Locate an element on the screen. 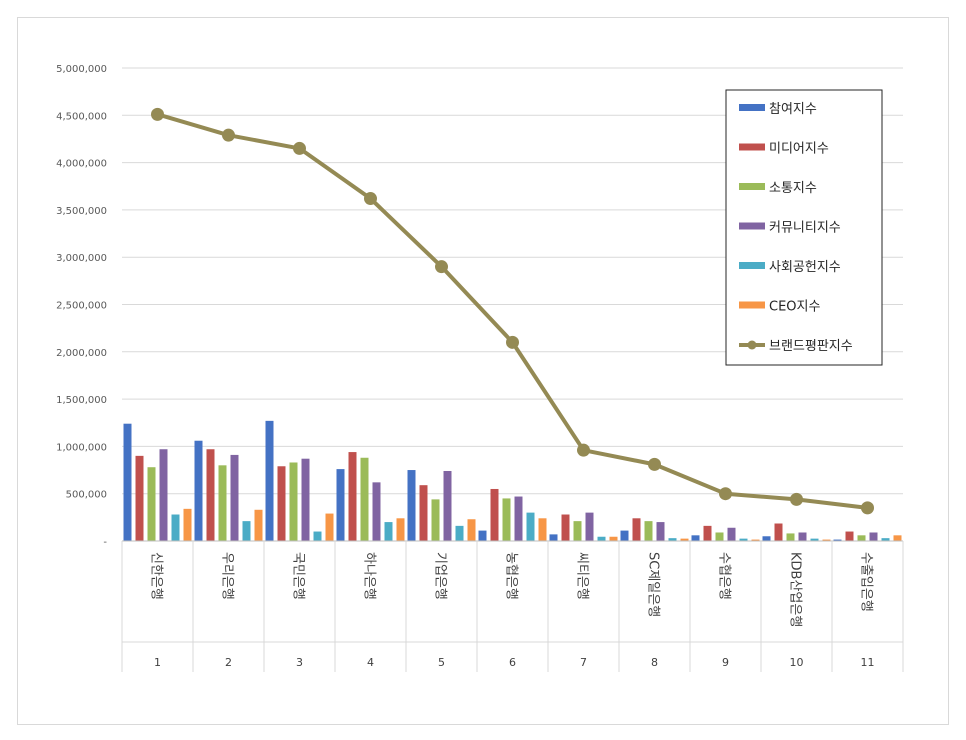  x-category-label: SC제일은행 is located at coordinates (654, 584).